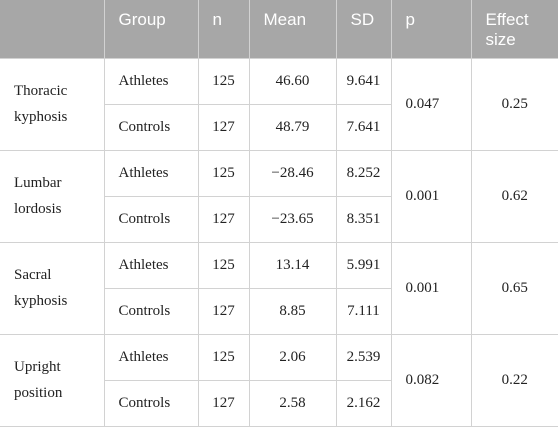 This screenshot has height=438, width=558. I want to click on header-n: n, so click(223, 29).